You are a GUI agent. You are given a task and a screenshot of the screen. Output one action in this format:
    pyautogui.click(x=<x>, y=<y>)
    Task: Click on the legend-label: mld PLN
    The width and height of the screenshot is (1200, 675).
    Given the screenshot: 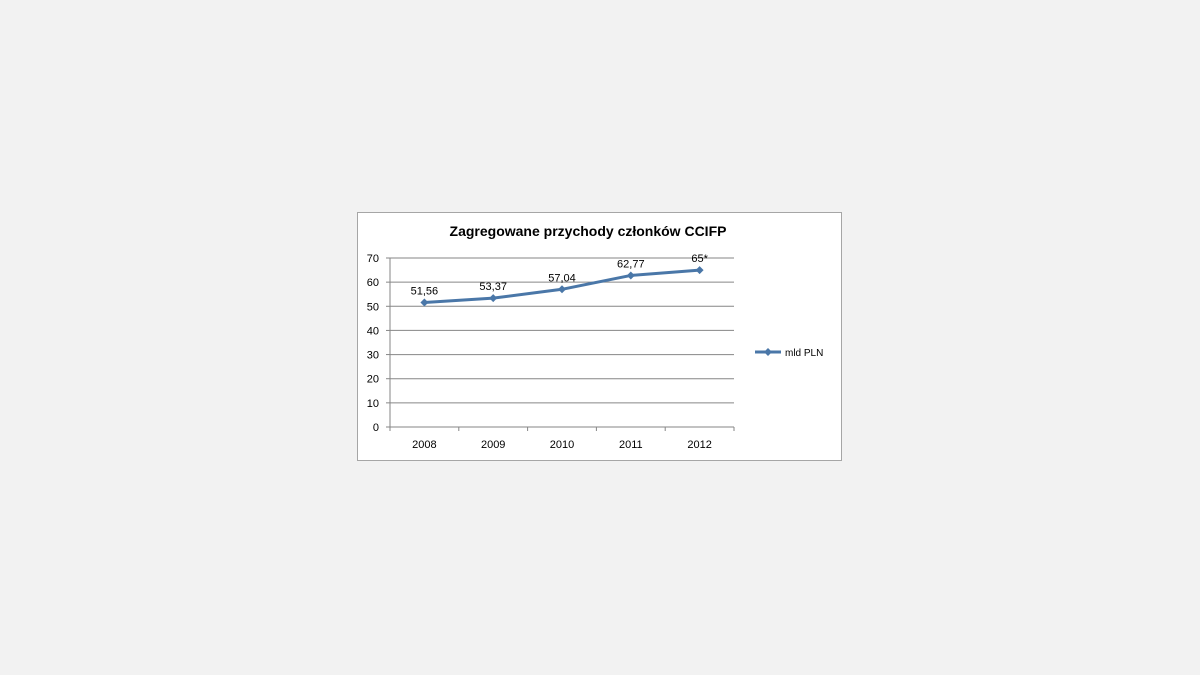 What is the action you would take?
    pyautogui.click(x=804, y=353)
    